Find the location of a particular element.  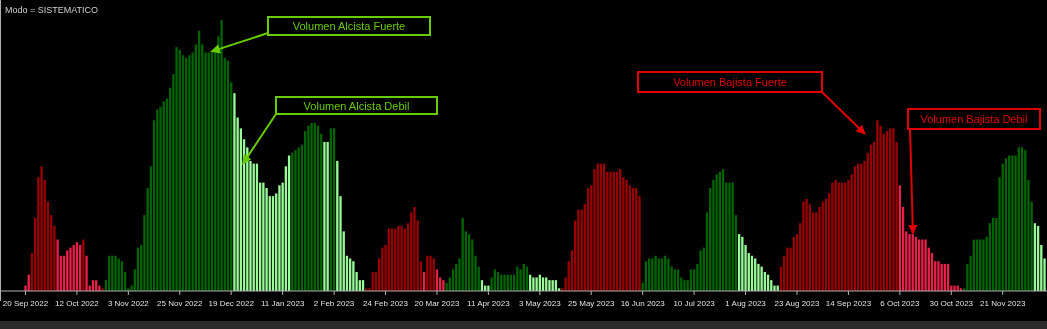

x-tick-label: 14 Sep 2023 is located at coordinates (848, 303).